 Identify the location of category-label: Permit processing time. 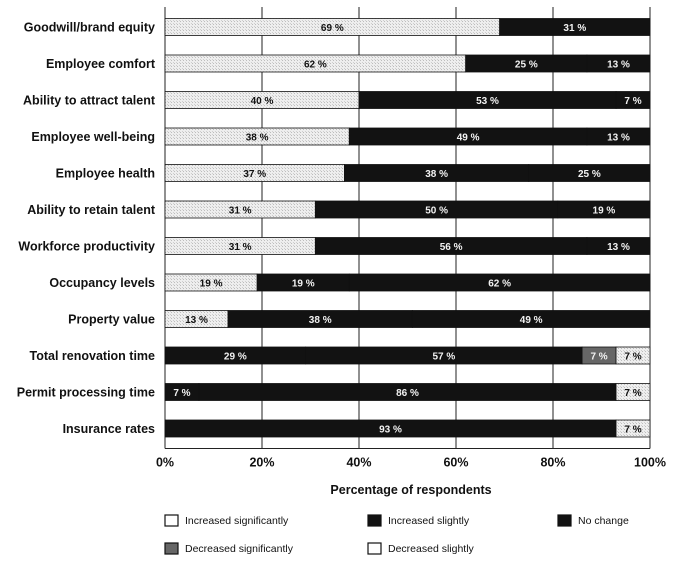
(86, 393).